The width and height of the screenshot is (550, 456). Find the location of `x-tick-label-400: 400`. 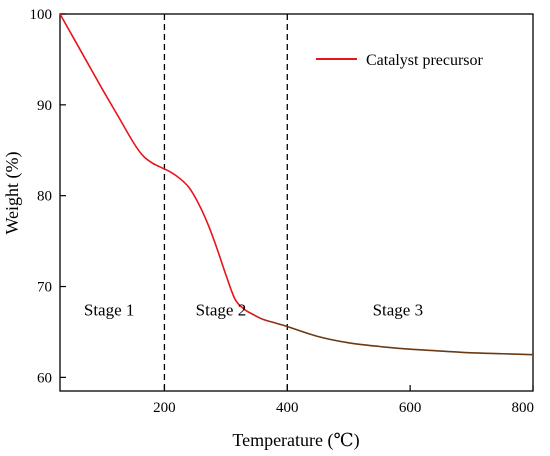

x-tick-label-400: 400 is located at coordinates (287, 408).